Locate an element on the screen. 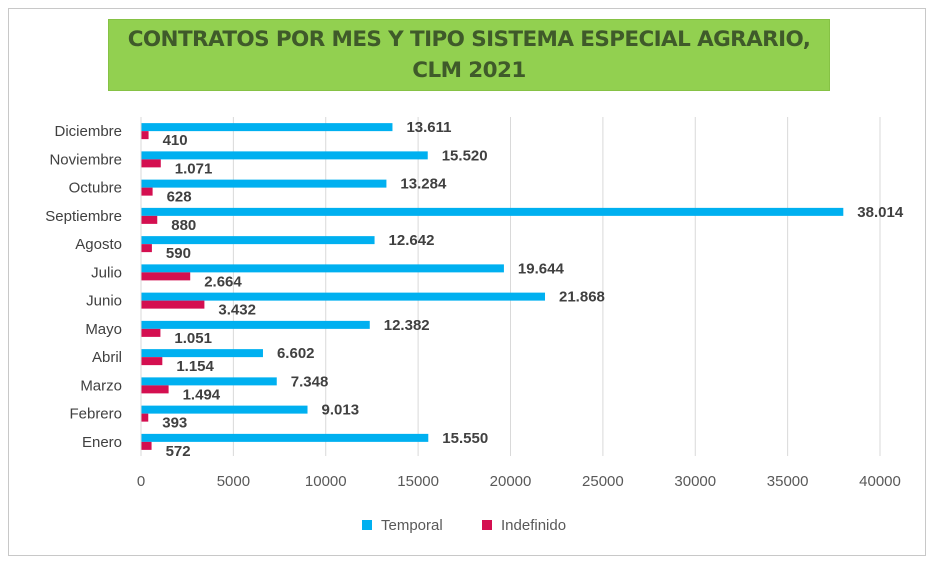 The height and width of the screenshot is (565, 936). data-label-temporal: 19.644 is located at coordinates (541, 268).